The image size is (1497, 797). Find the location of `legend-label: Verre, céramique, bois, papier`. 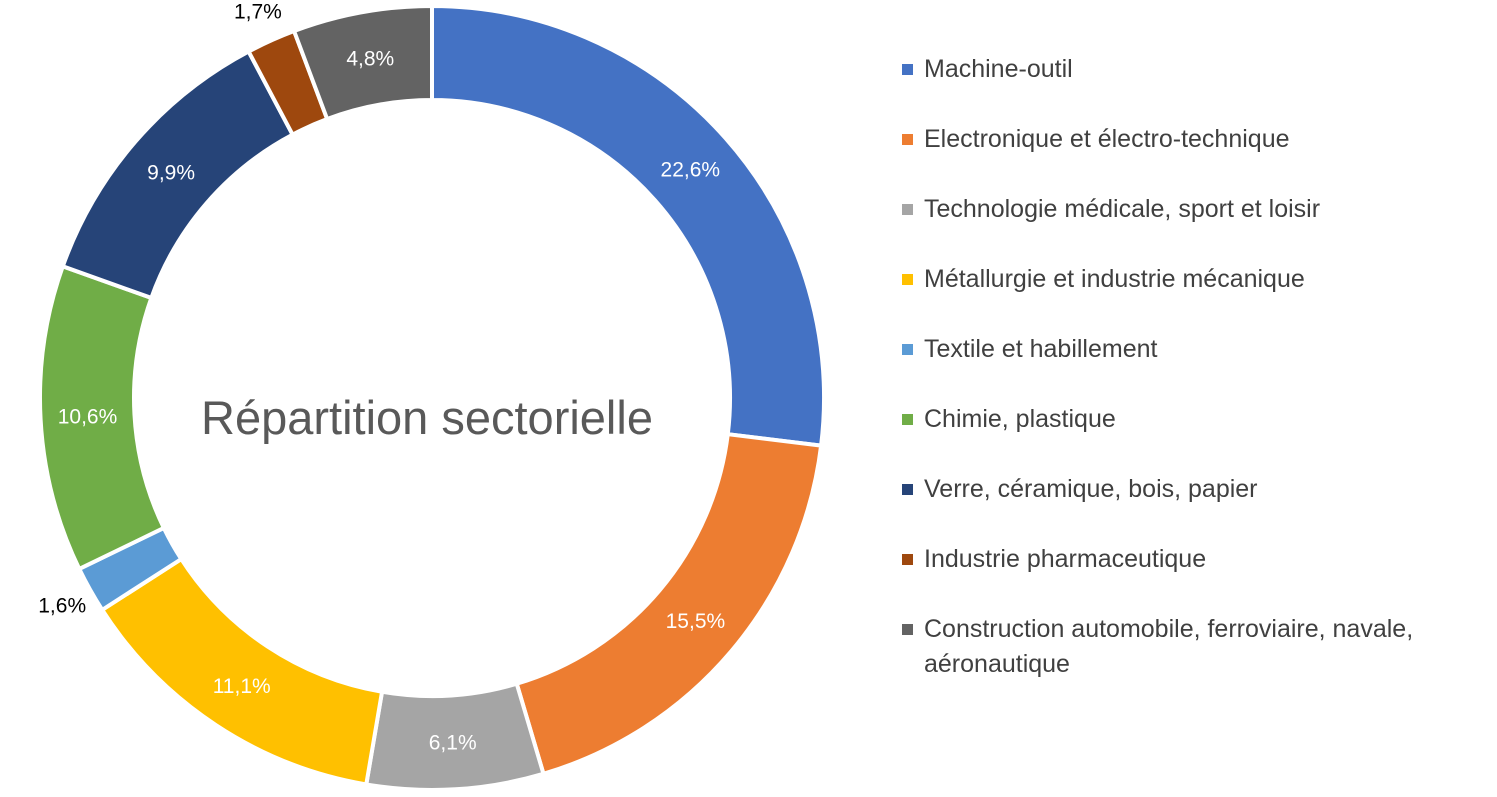

legend-label: Verre, céramique, bois, papier is located at coordinates (1091, 489).